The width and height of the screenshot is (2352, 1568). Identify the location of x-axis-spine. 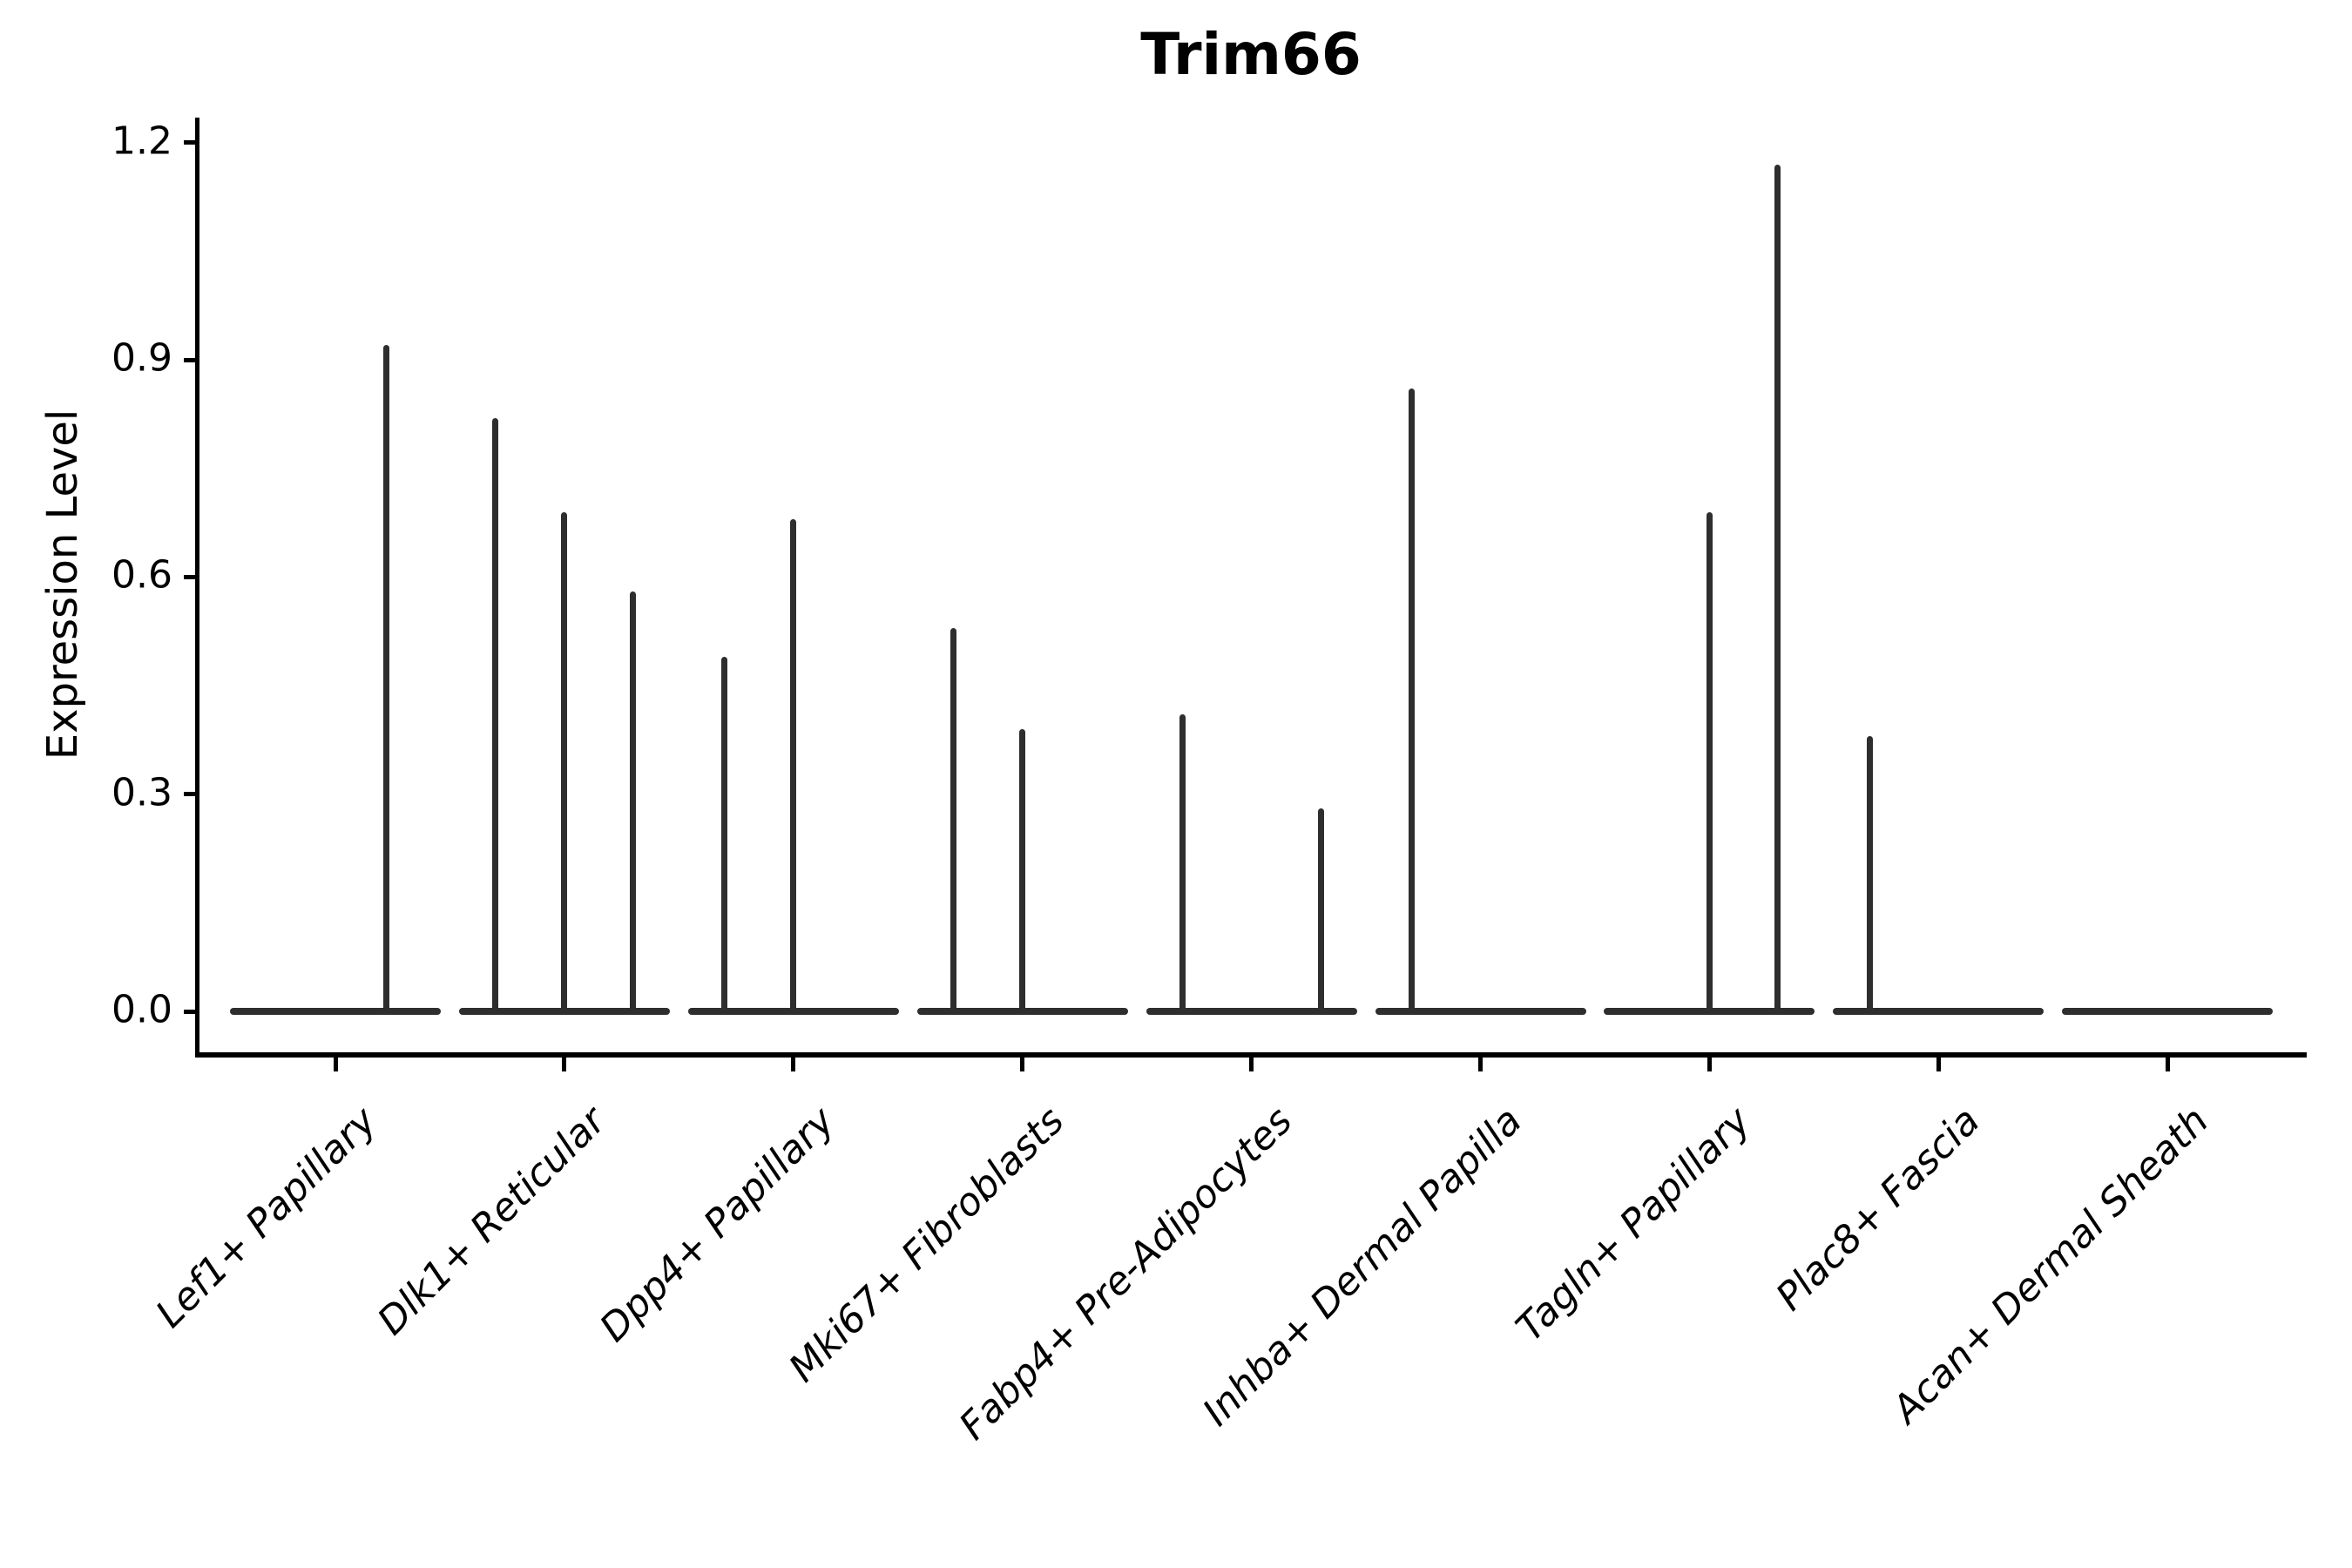
(1251, 1055).